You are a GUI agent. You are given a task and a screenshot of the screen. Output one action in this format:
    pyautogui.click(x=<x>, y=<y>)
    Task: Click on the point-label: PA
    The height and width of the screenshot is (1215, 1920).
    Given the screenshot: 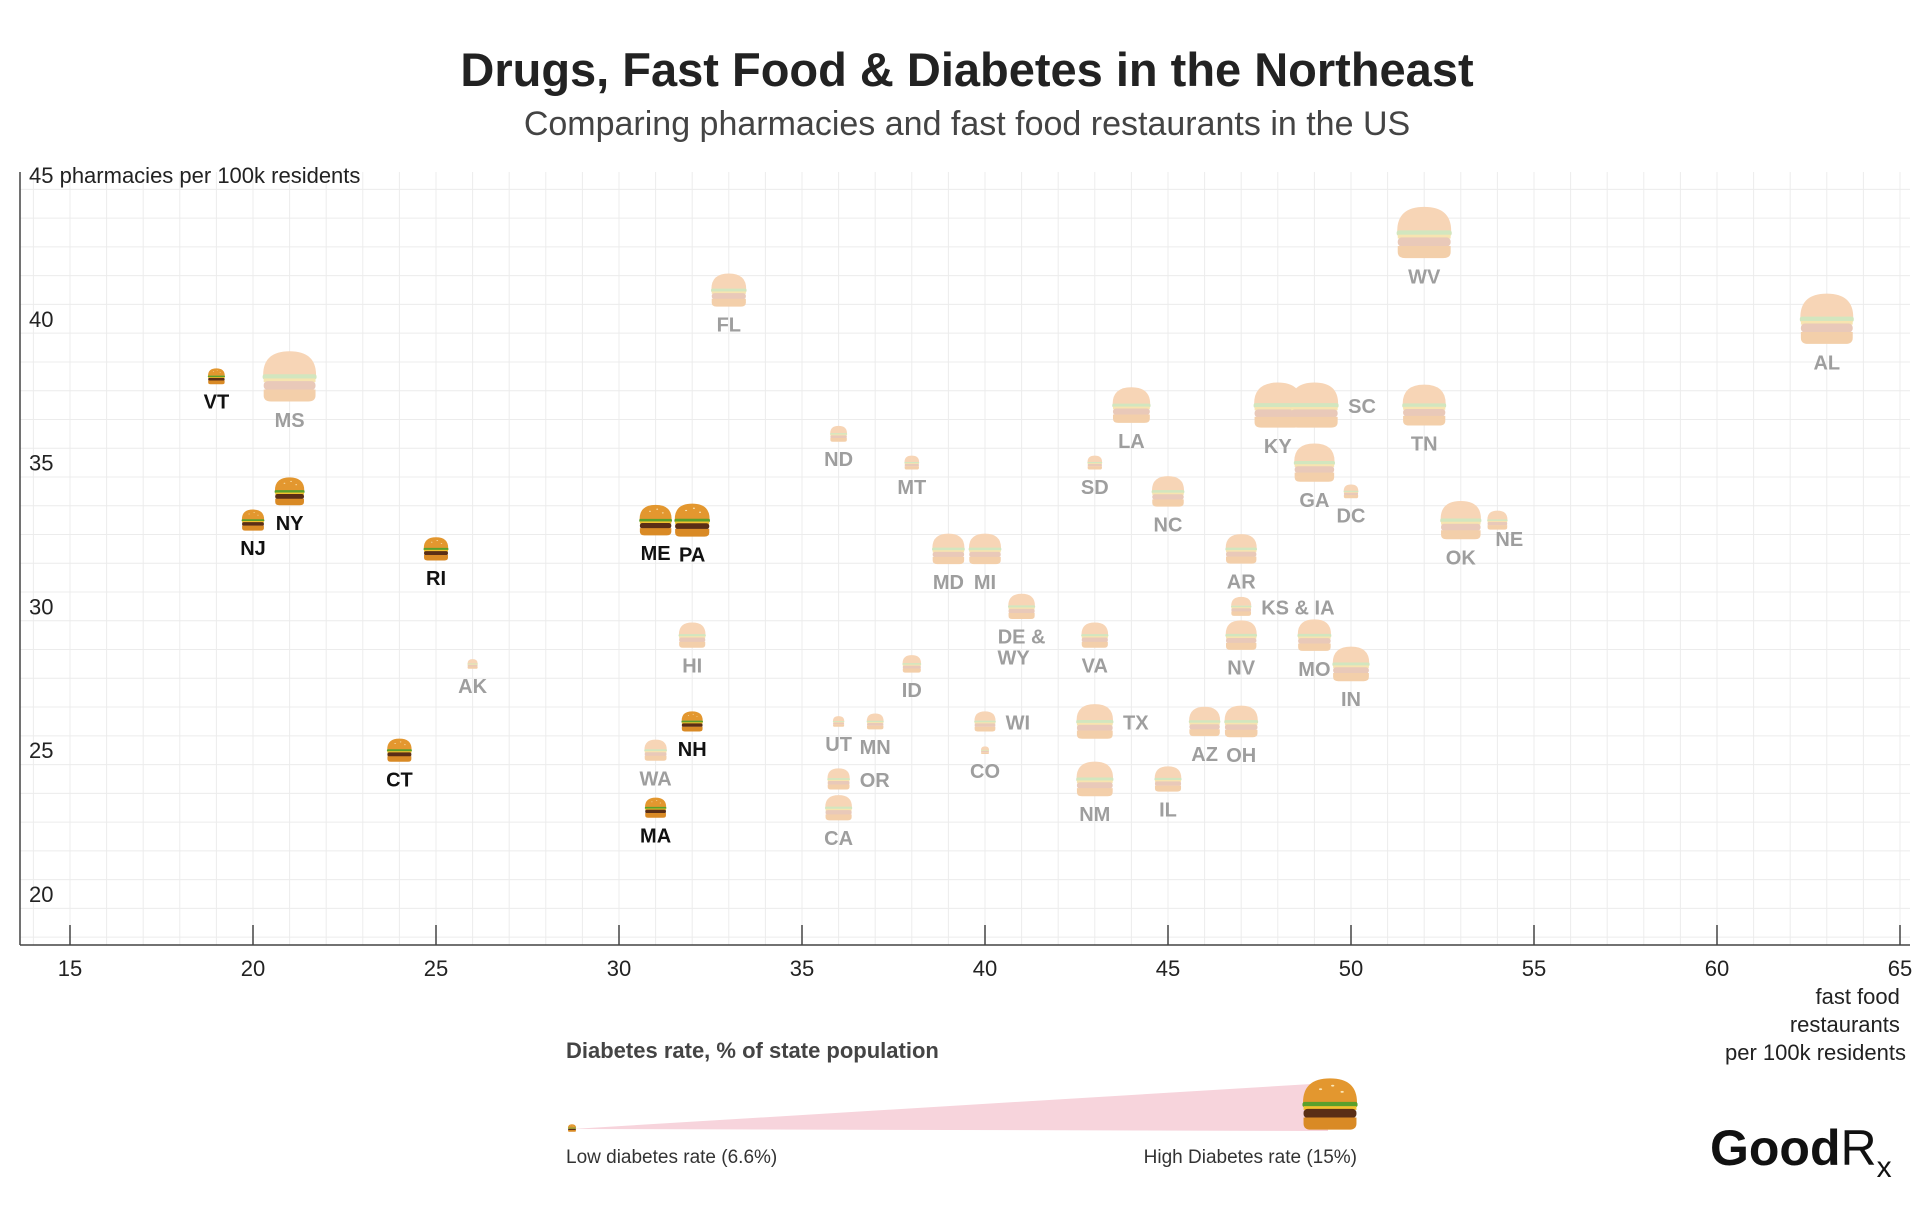 What is the action you would take?
    pyautogui.click(x=692, y=556)
    